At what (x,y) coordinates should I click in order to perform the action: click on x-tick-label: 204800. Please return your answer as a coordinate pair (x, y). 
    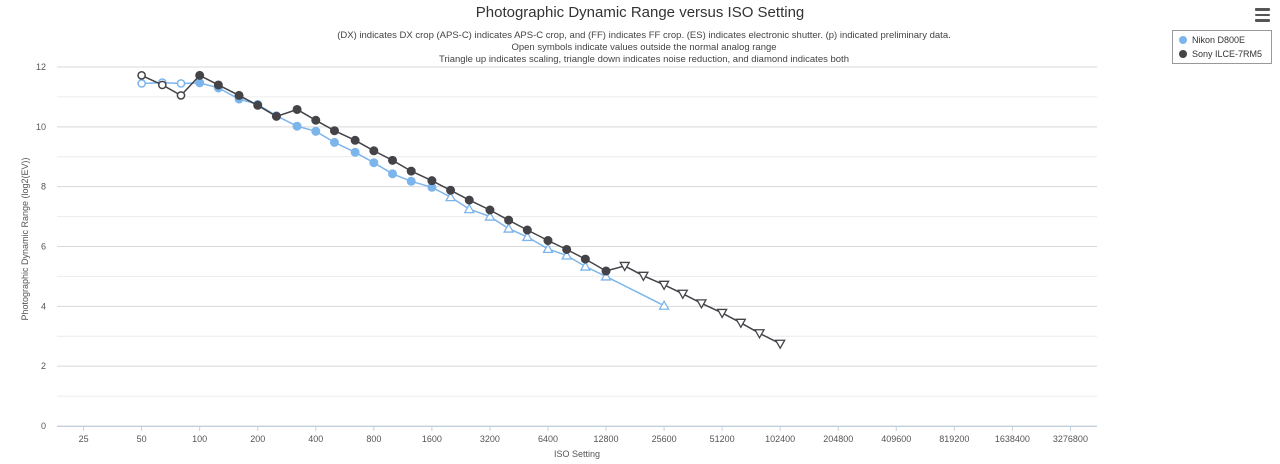
    Looking at the image, I should click on (838, 439).